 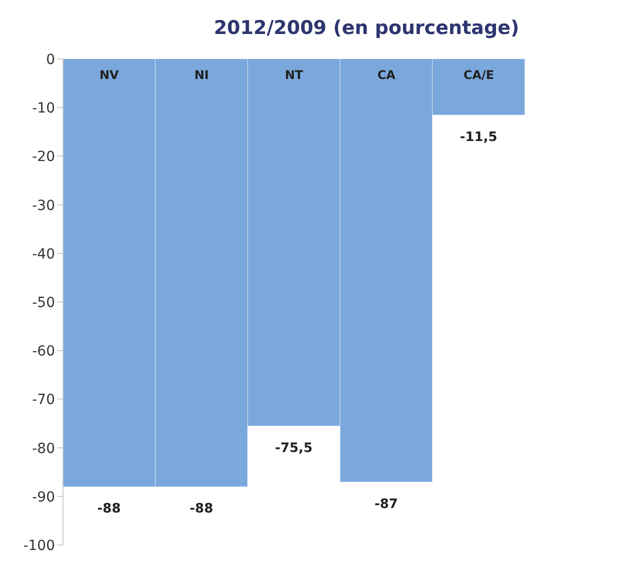 What do you see at coordinates (43, 302) in the screenshot?
I see `y-tick-label: -50` at bounding box center [43, 302].